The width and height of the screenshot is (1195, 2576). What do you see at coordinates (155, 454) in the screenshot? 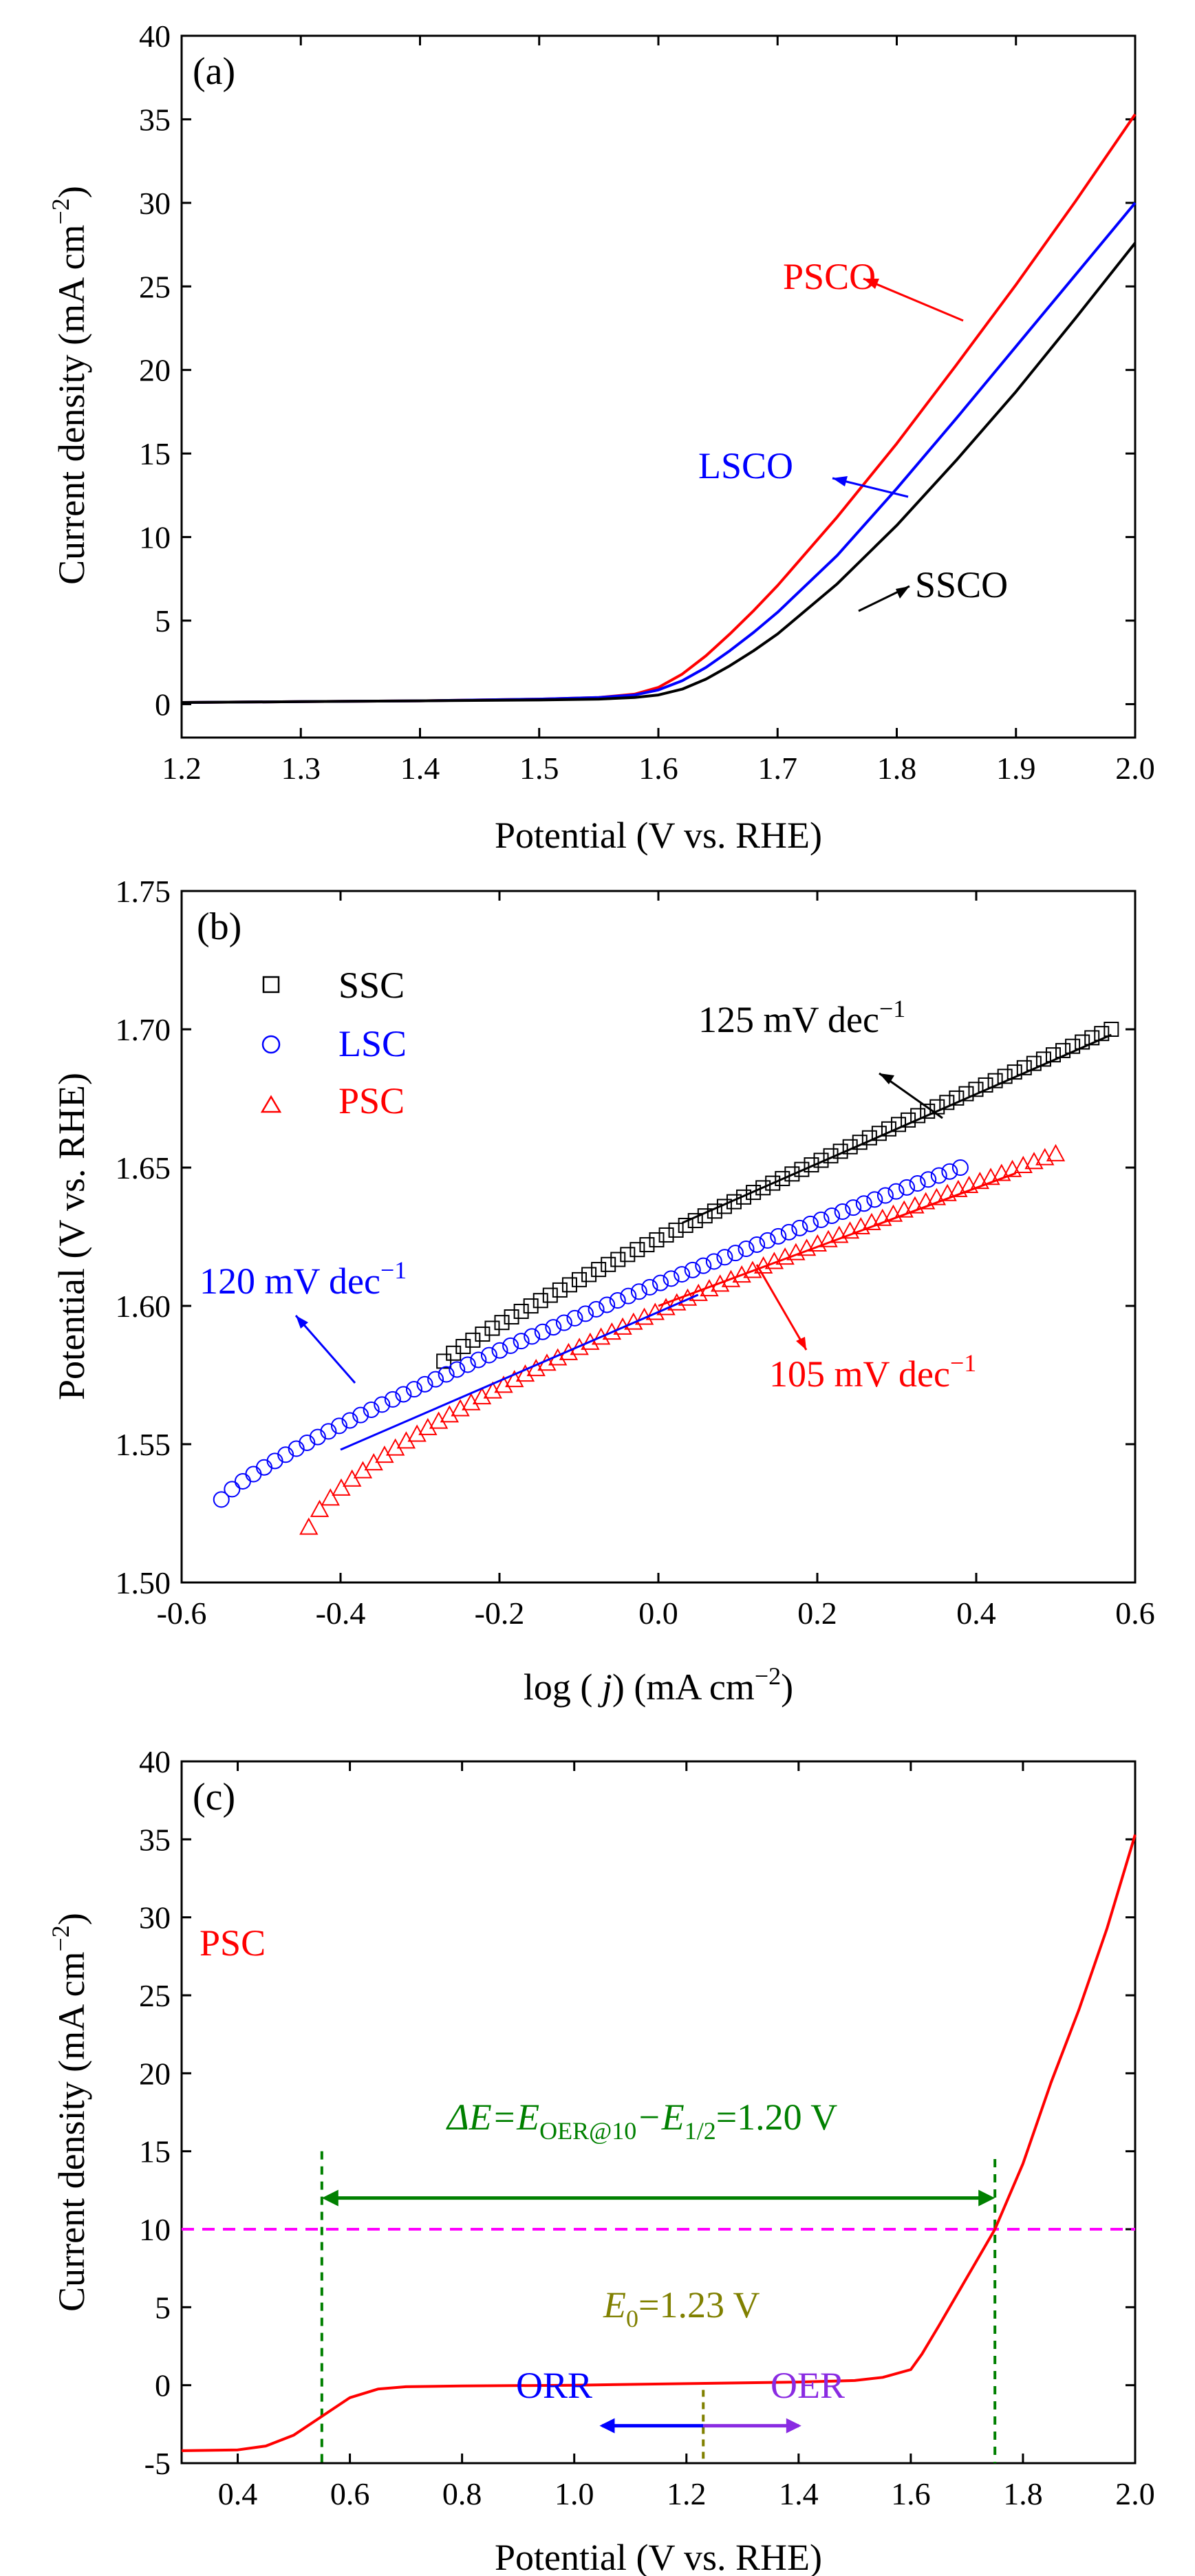
I see `y-tick-label: 15` at bounding box center [155, 454].